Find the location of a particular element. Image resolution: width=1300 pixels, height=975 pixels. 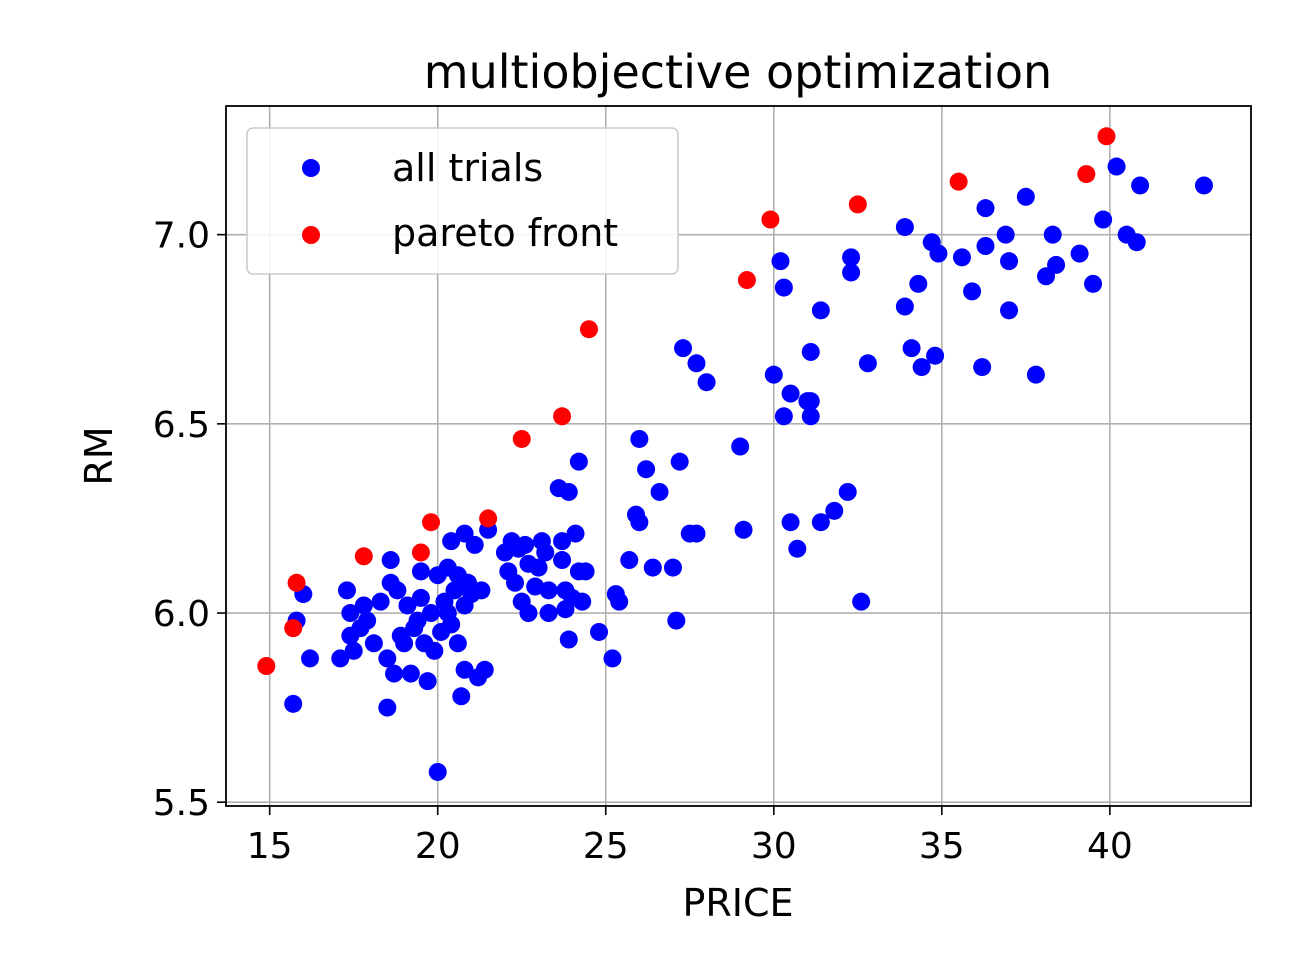

y-axis-ticks: 5.5 6.0 6.5 7.0 is located at coordinates (189, 520).